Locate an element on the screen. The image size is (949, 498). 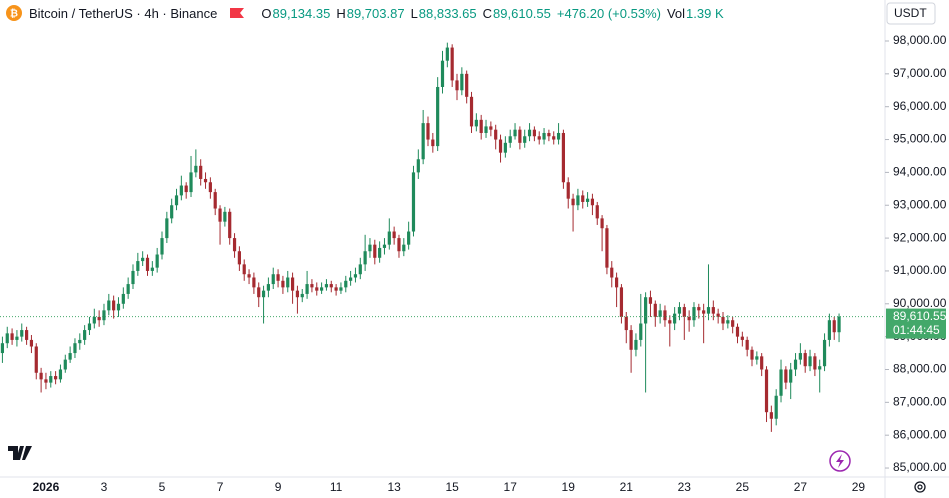
x-tick-label: 2026 is located at coordinates (46, 487).